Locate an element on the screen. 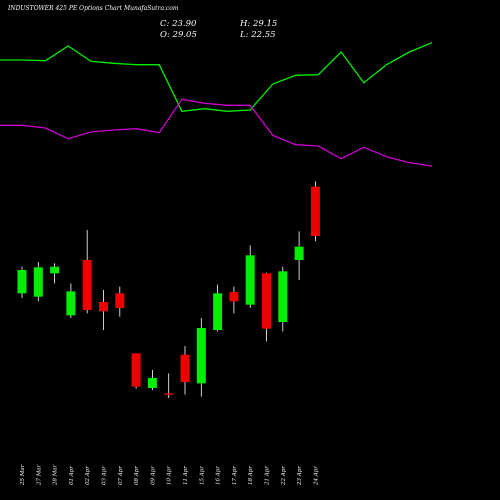 Image resolution: width=500 pixels, height=500 pixels. x-tick-label: 02 Apr is located at coordinates (88, 475).